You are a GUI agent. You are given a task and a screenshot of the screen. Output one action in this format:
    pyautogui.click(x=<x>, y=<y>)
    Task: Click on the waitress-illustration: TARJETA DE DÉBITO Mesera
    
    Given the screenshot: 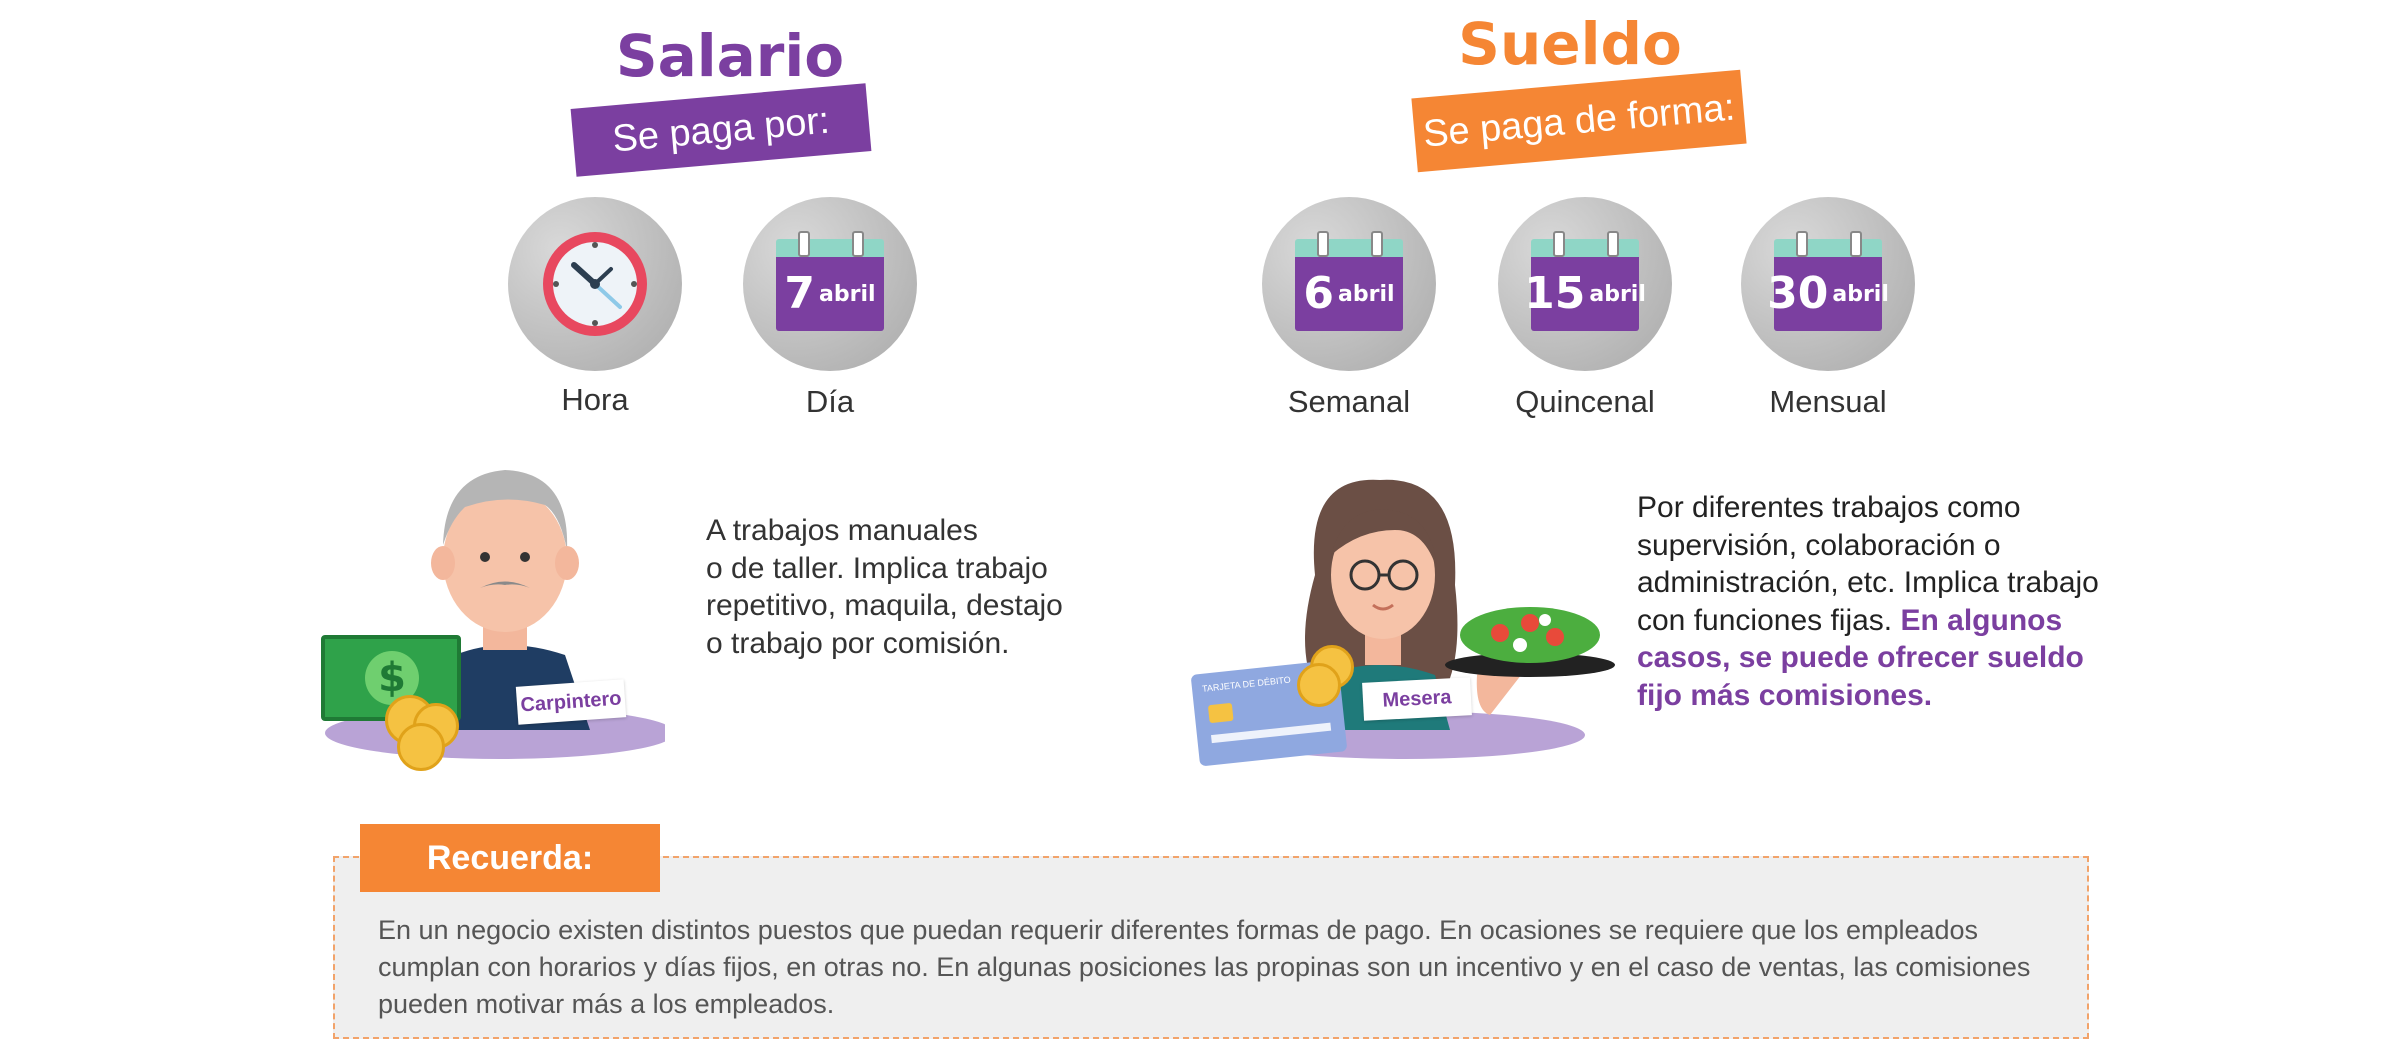 What is the action you would take?
    pyautogui.click(x=1405, y=622)
    